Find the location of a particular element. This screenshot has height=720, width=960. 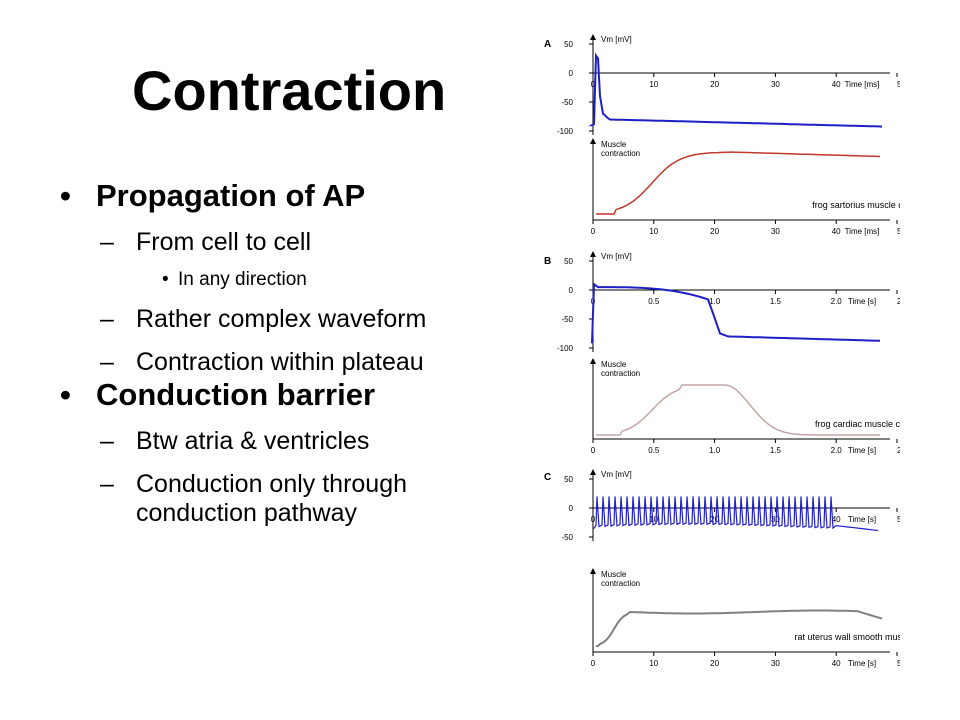

panel-b-letter: B is located at coordinates (547, 261).